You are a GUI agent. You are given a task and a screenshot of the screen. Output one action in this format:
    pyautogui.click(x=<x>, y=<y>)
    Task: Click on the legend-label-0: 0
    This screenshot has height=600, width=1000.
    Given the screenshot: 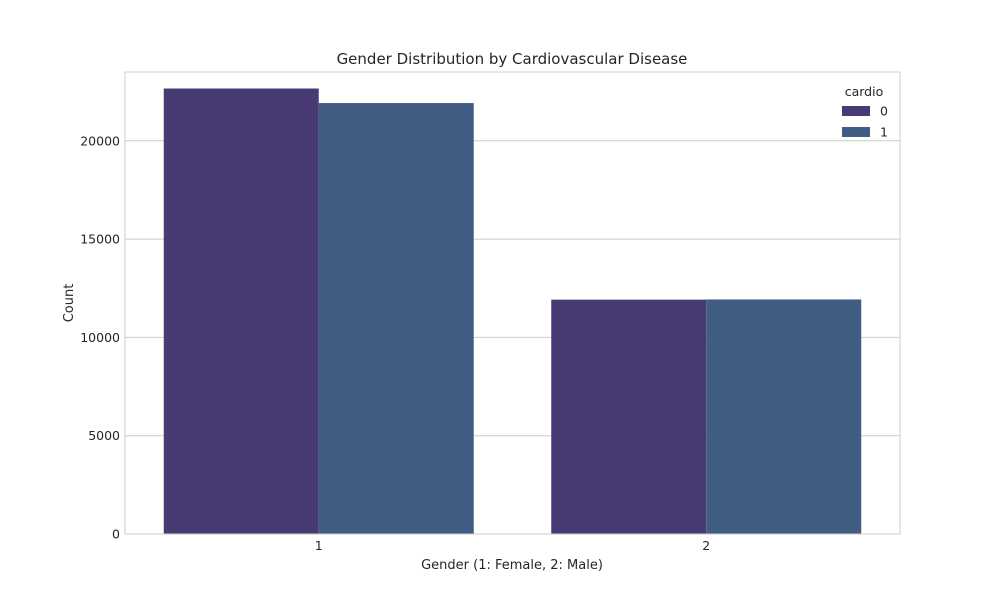 What is the action you would take?
    pyautogui.click(x=884, y=111)
    